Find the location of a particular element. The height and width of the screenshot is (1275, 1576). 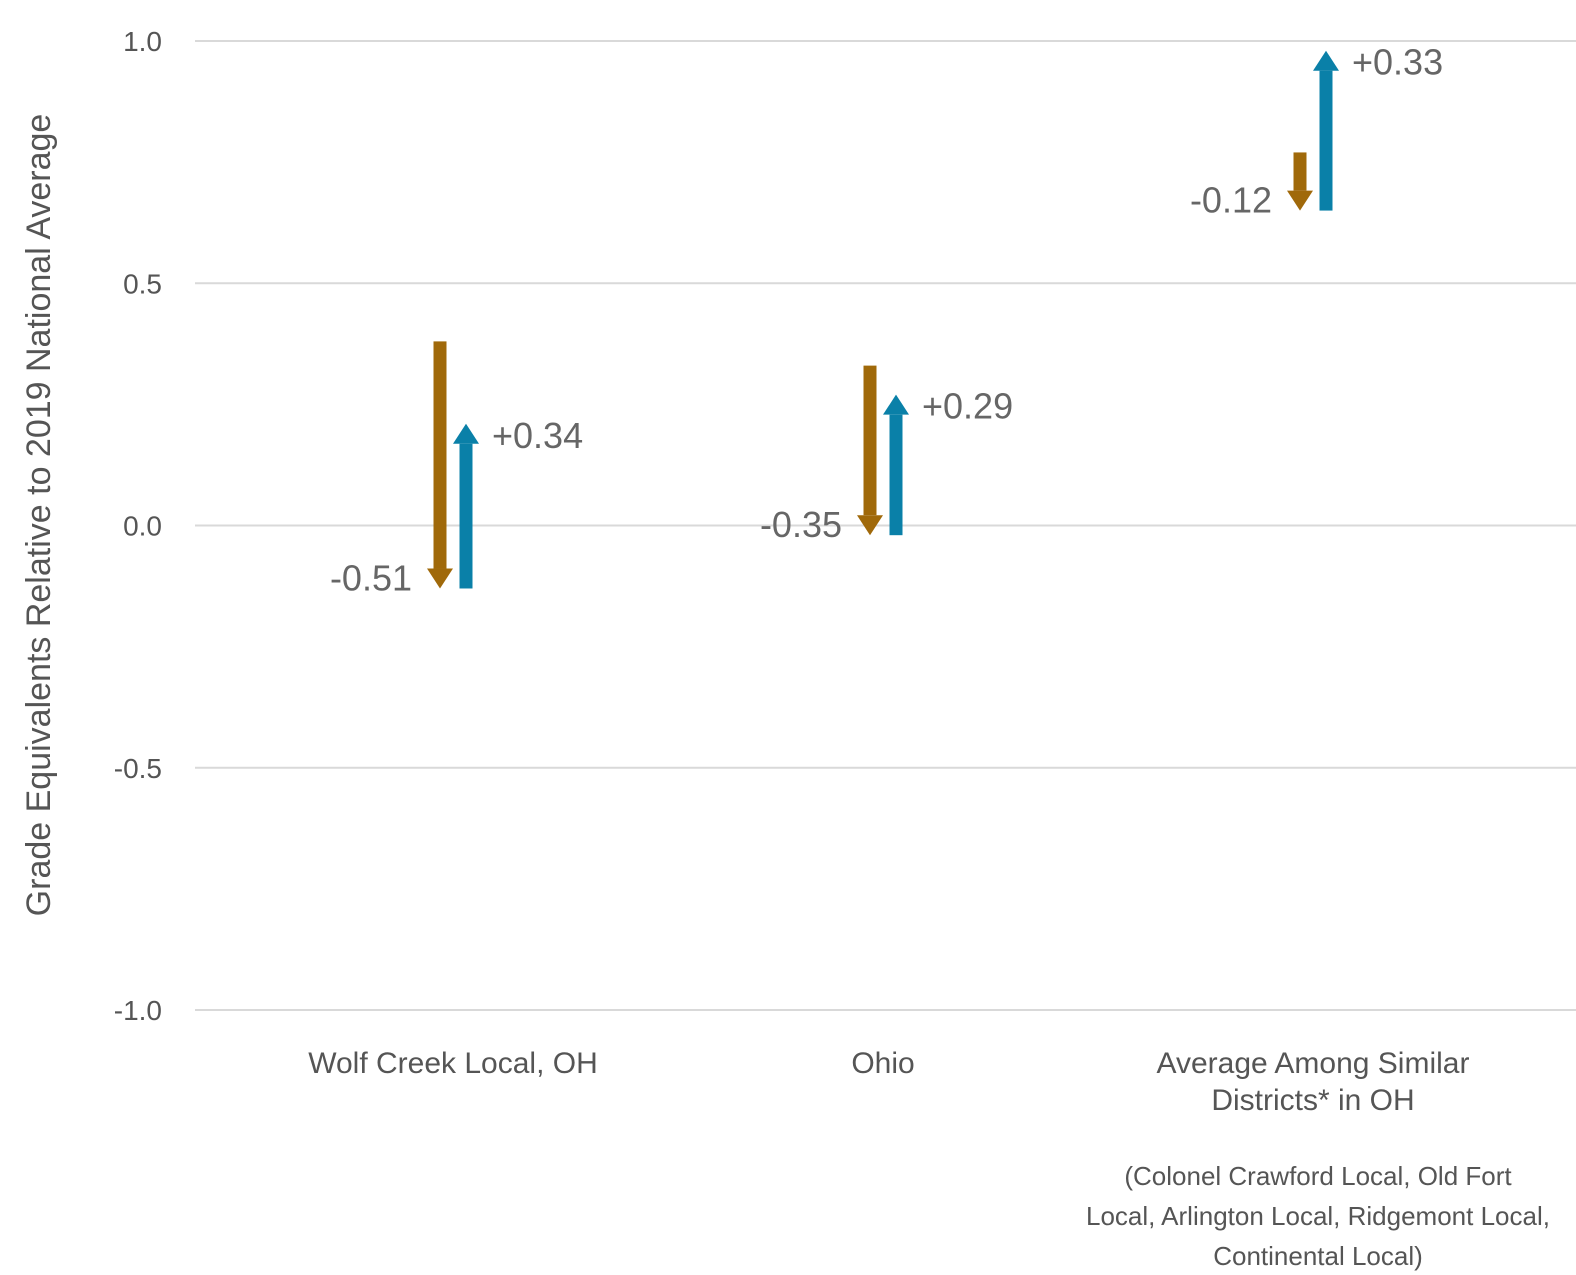

y-tick-label: 1.0 is located at coordinates (142, 41).